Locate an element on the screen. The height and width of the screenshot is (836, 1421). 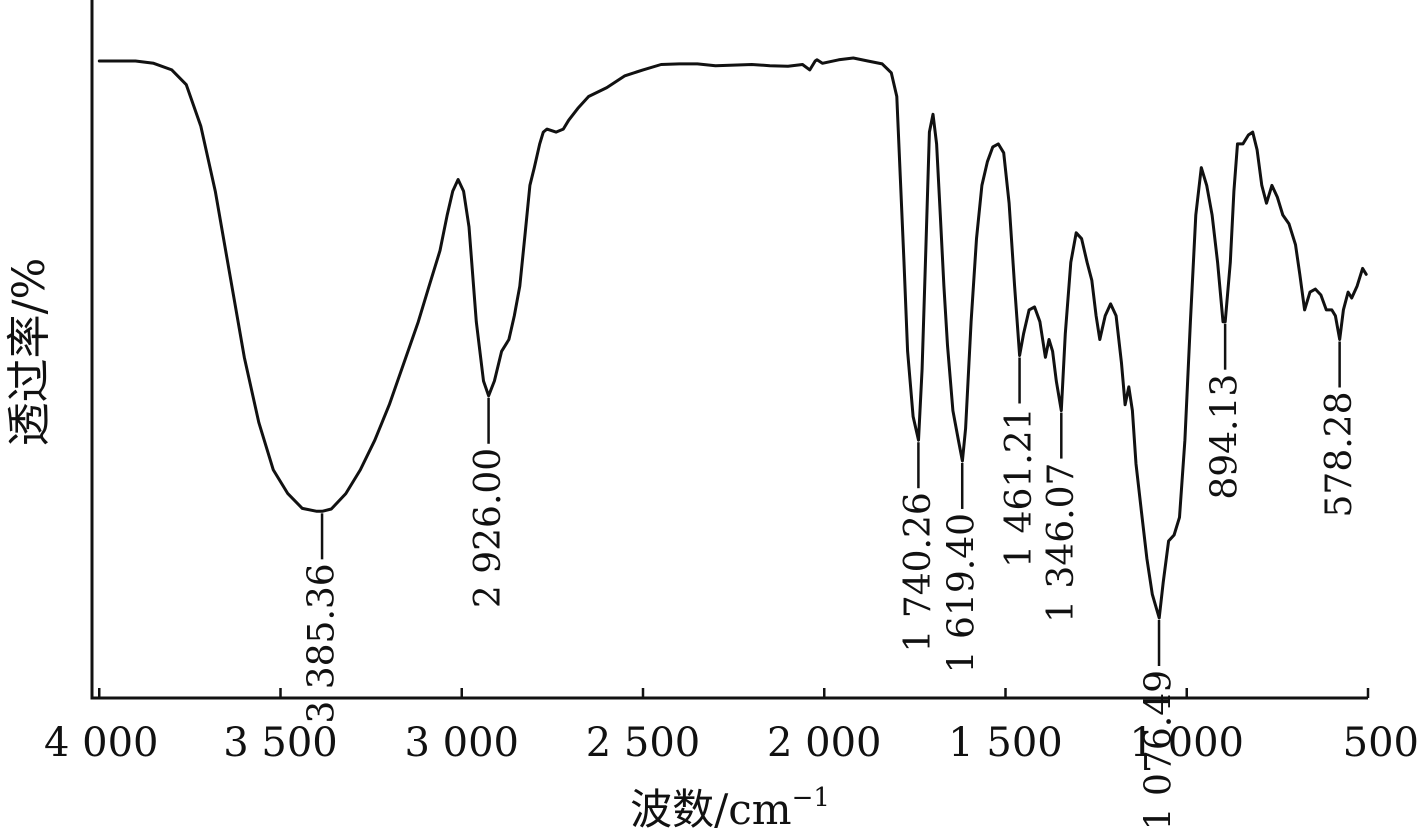
x-axis-label-text: 波数/cm is located at coordinates (711, 808).